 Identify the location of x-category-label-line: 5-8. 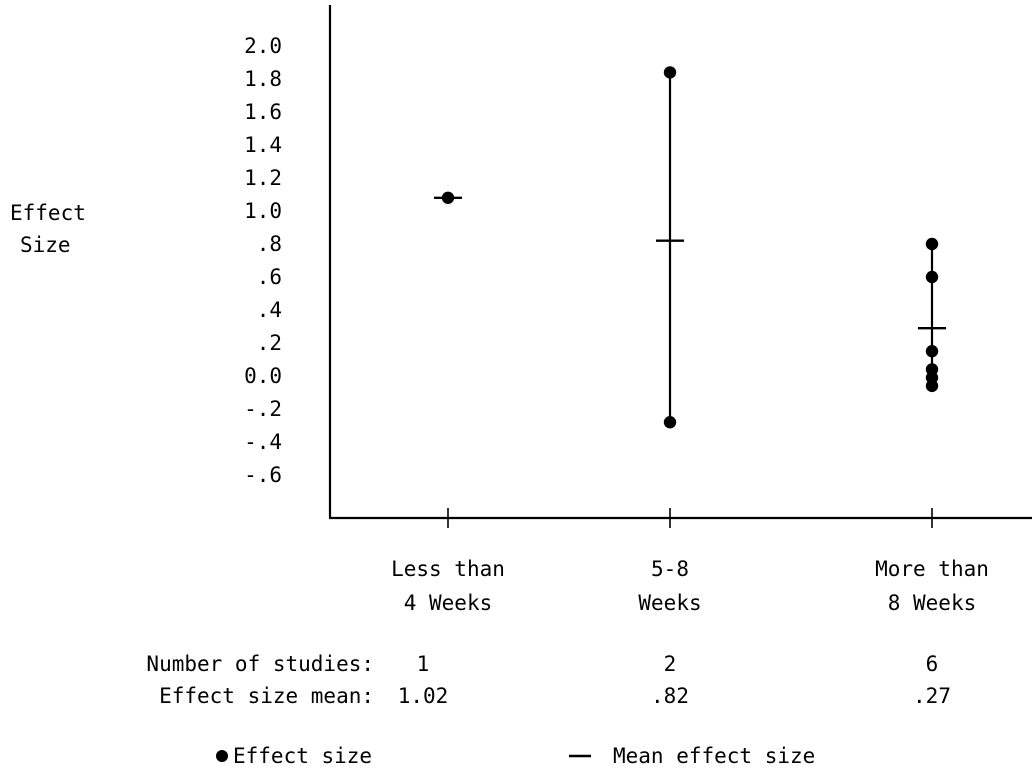
(670, 569).